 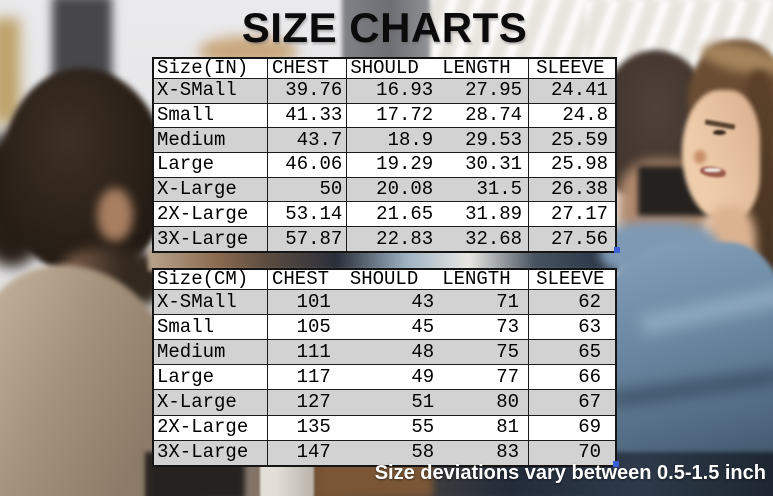 What do you see at coordinates (392, 165) in the screenshot?
I see `size-value: 19.29` at bounding box center [392, 165].